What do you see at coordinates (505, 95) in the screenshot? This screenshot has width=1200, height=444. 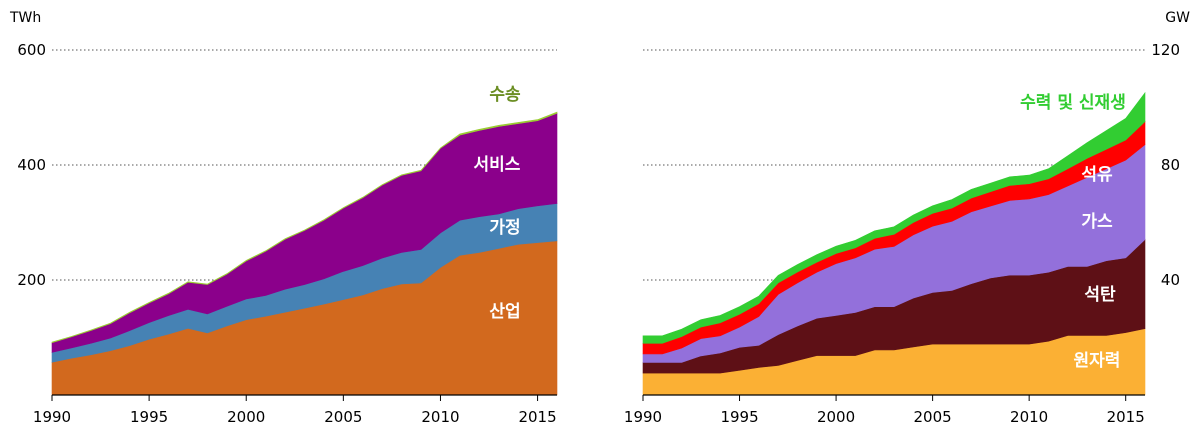 I see `series-label-수송: 수송` at bounding box center [505, 95].